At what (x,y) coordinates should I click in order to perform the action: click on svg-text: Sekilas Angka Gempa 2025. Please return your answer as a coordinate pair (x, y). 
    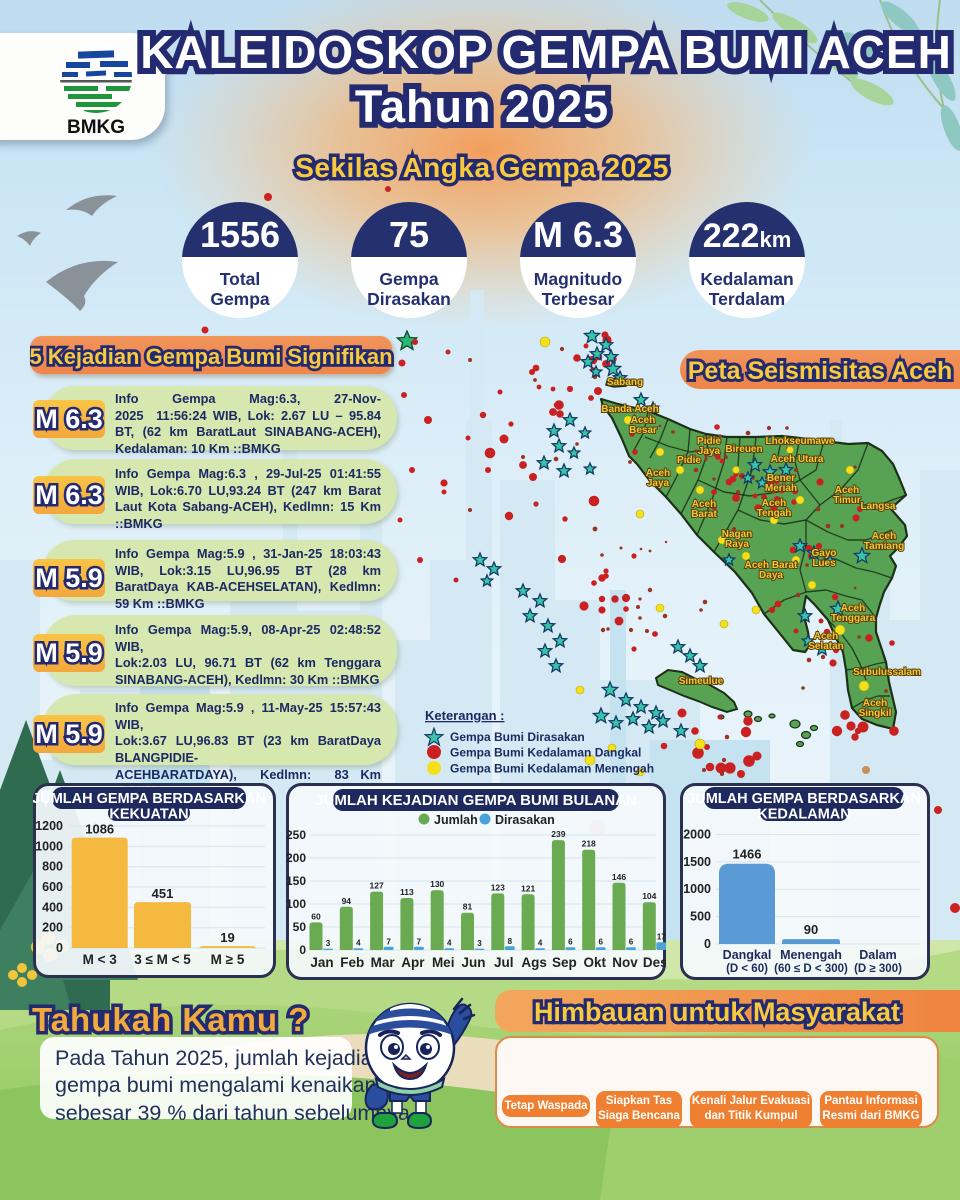
    Looking at the image, I should click on (482, 167).